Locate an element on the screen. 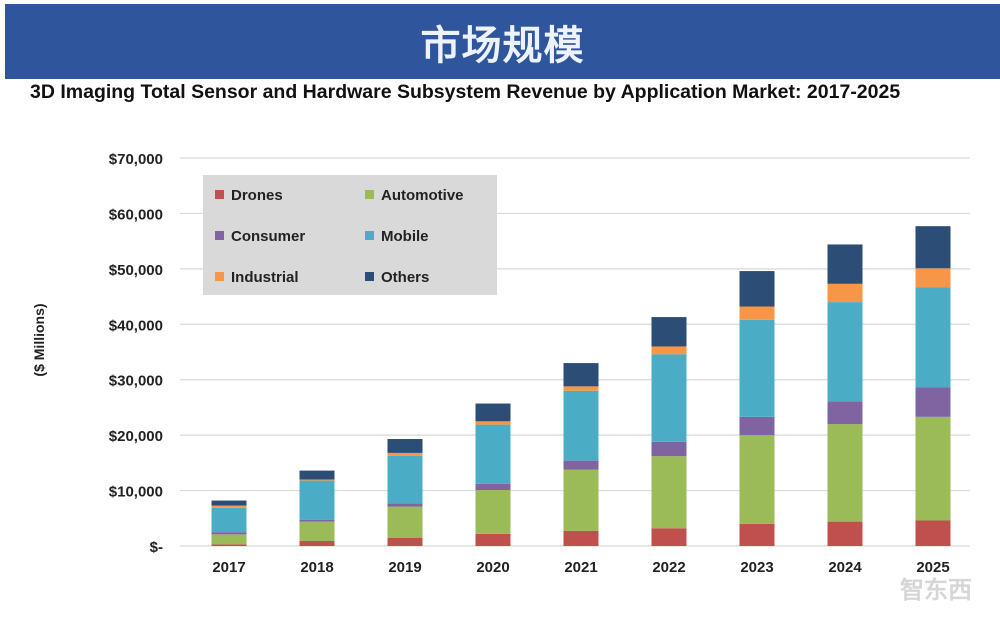  y-tick-label: $- is located at coordinates (156, 547).